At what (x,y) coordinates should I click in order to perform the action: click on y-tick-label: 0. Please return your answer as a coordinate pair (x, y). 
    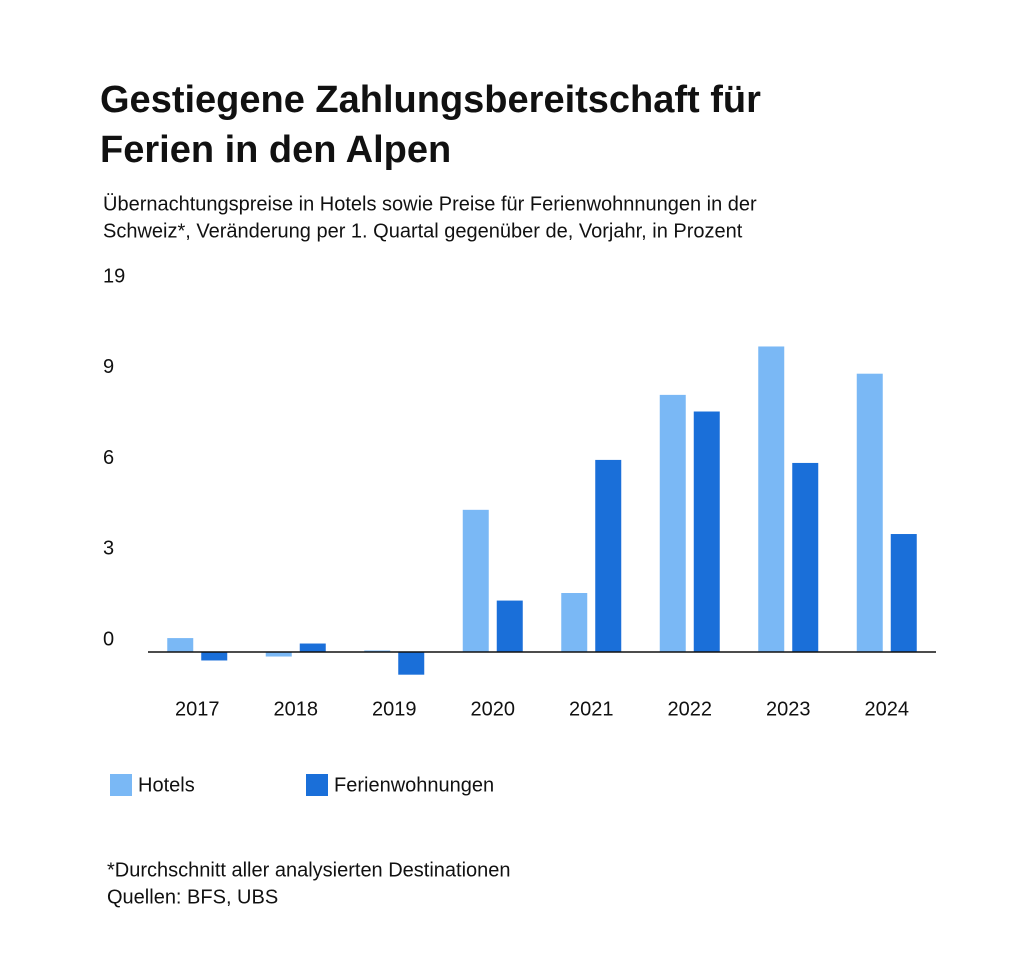
    Looking at the image, I should click on (108, 639).